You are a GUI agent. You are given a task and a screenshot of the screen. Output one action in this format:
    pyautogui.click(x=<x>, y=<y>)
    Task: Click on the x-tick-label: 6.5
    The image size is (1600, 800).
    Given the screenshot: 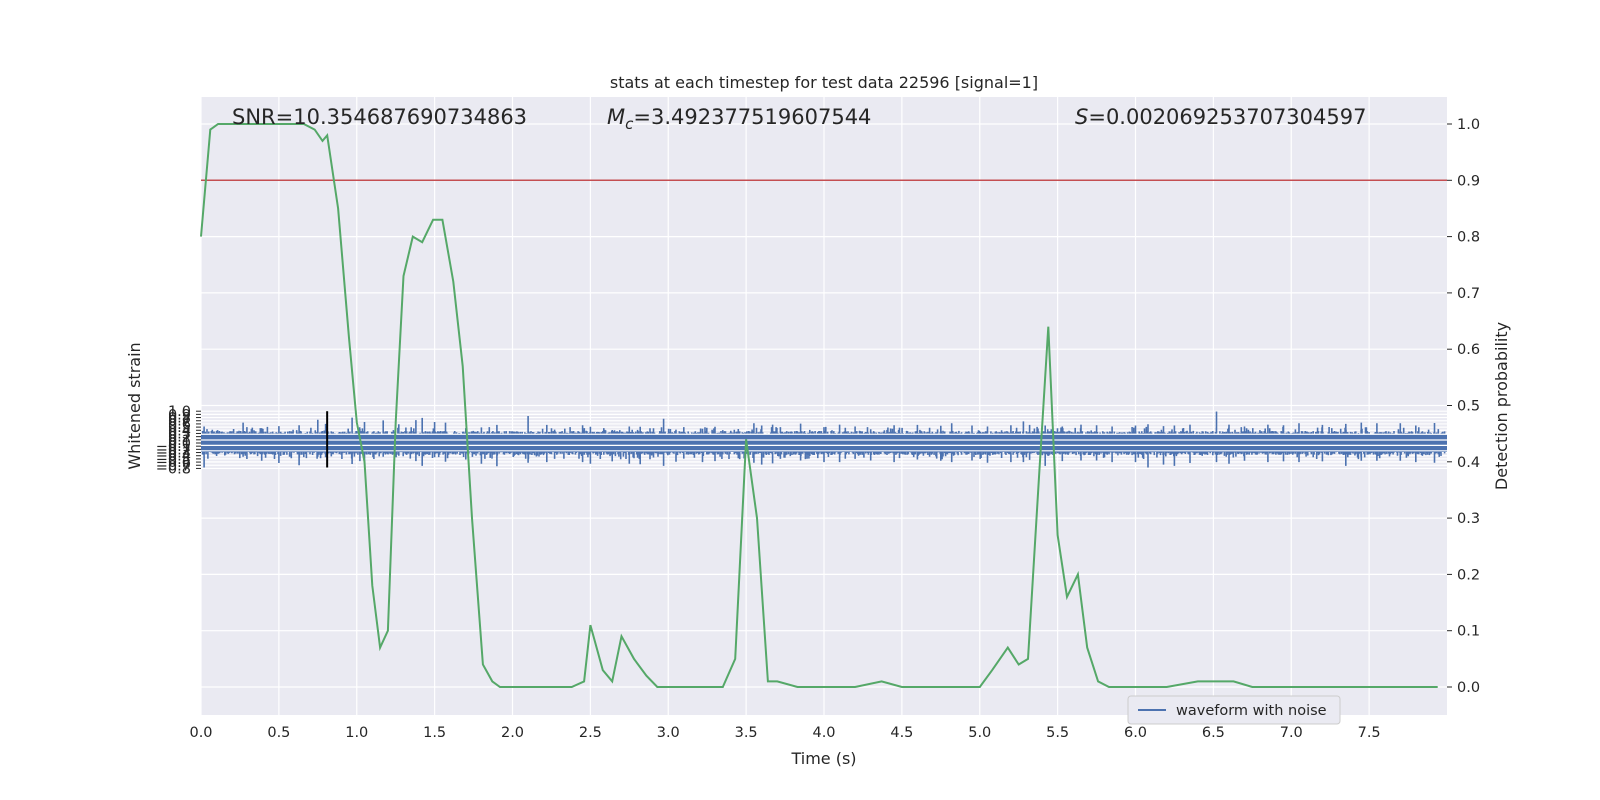 What is the action you would take?
    pyautogui.click(x=1213, y=733)
    